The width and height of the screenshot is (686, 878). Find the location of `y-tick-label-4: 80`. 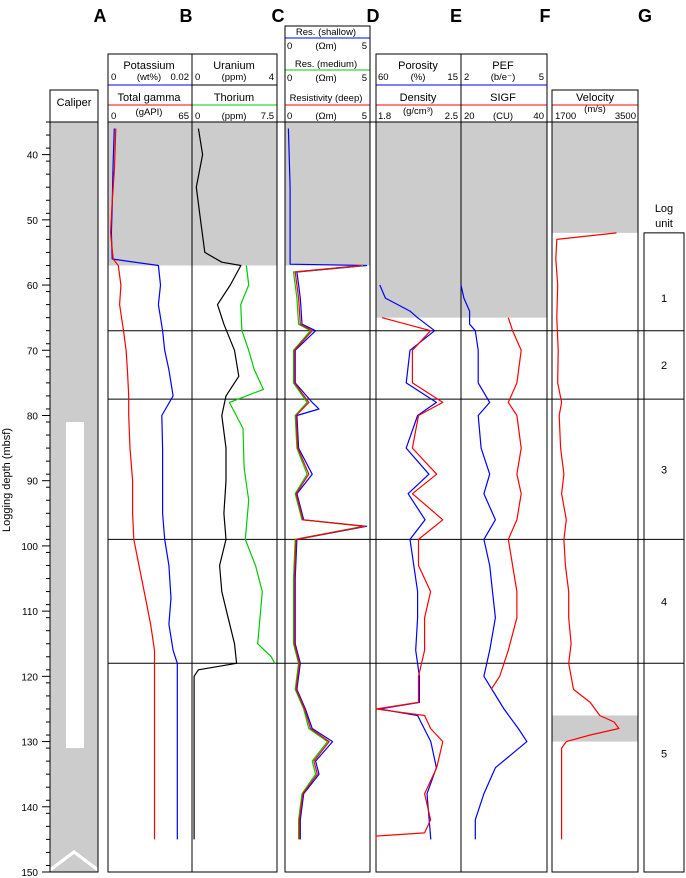

y-tick-label-4: 80 is located at coordinates (33, 416).